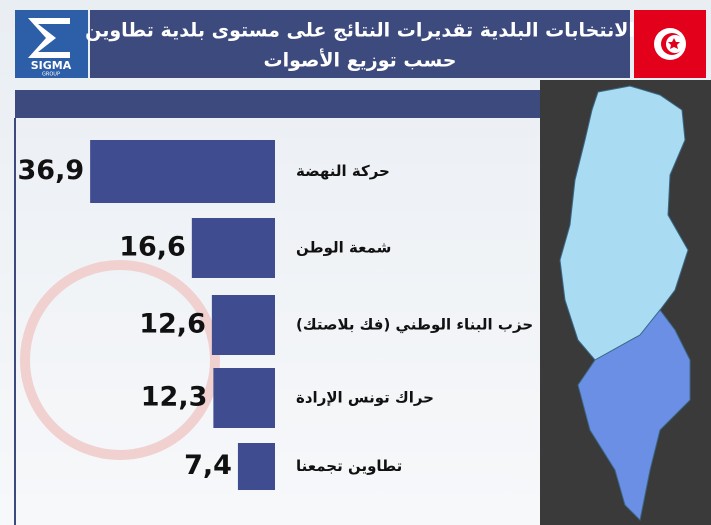  What do you see at coordinates (51, 75) in the screenshot?
I see `logo-subtext: GROUP` at bounding box center [51, 75].